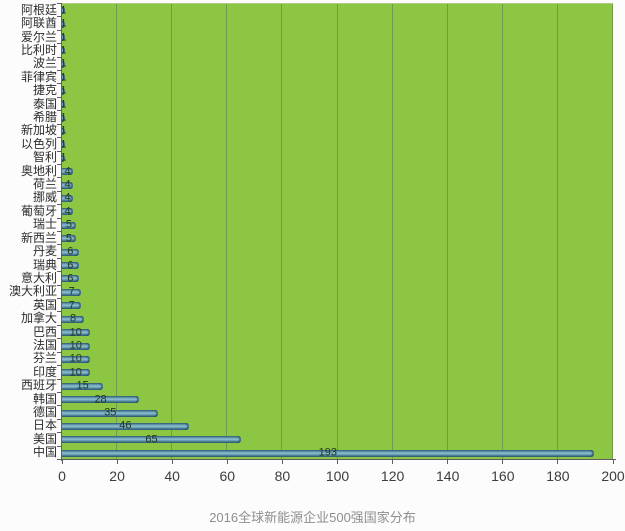 Image resolution: width=625 pixels, height=531 pixels. What do you see at coordinates (38, 318) in the screenshot?
I see `category-label: 加拿大` at bounding box center [38, 318].